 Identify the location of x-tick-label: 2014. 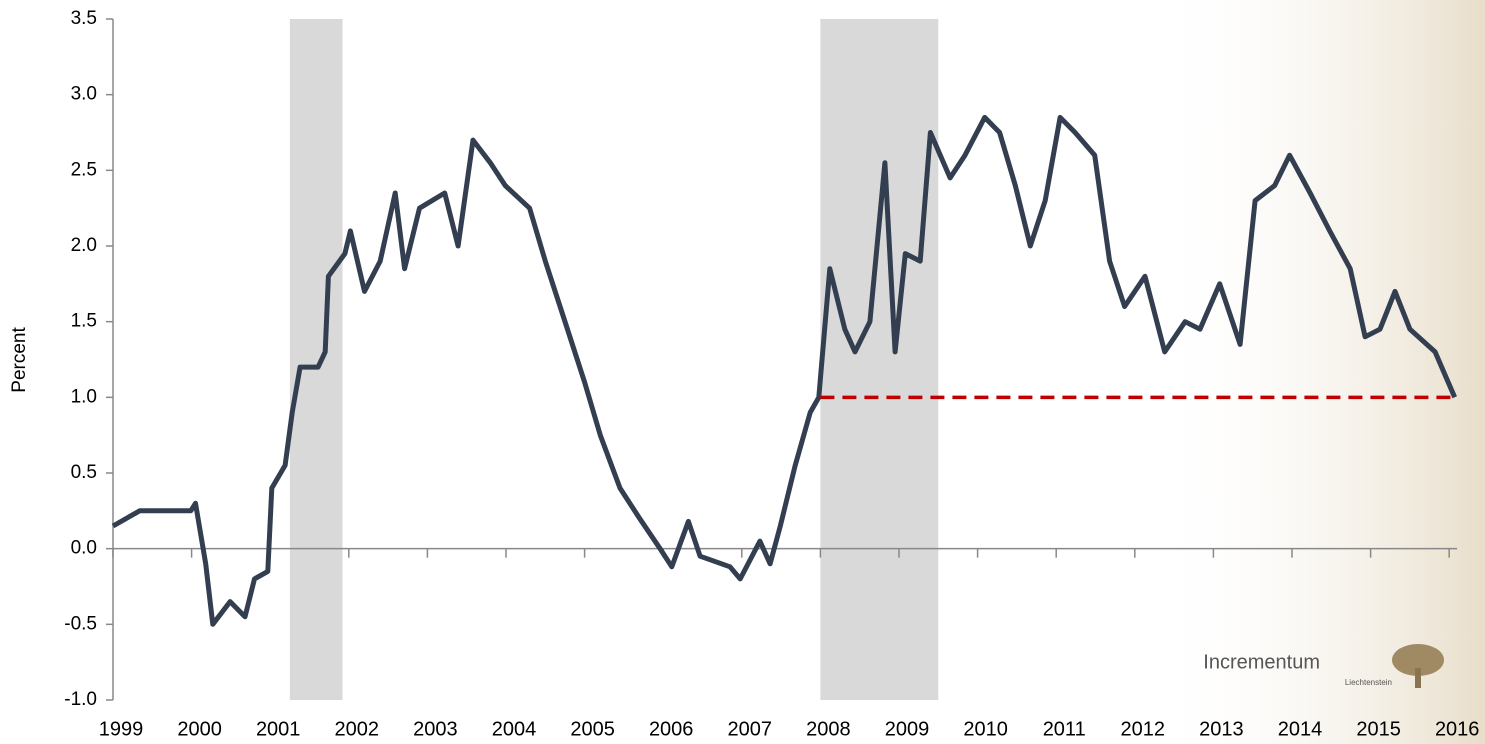
(1300, 729).